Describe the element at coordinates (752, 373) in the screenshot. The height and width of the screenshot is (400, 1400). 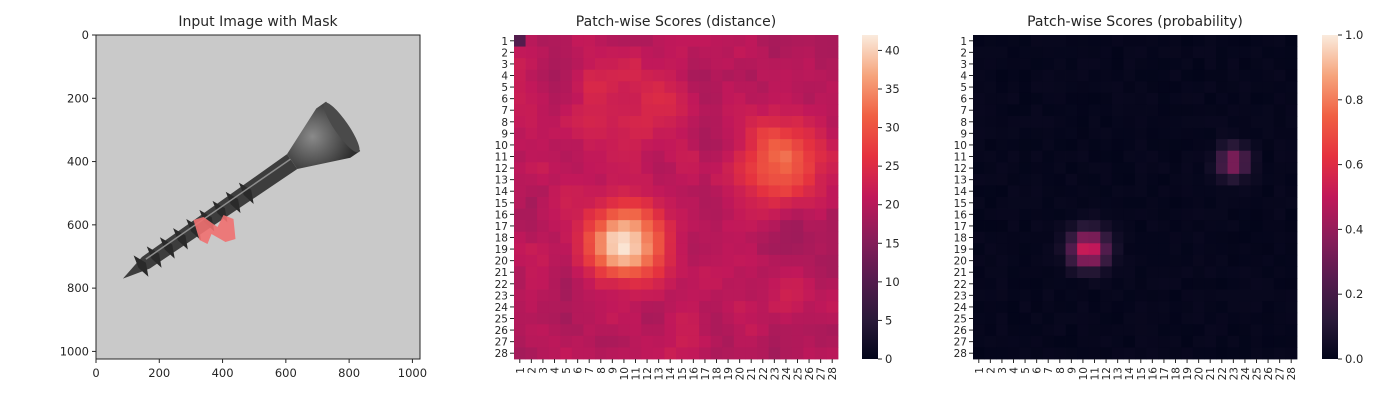
I see `x-tick-label: 21` at that location.